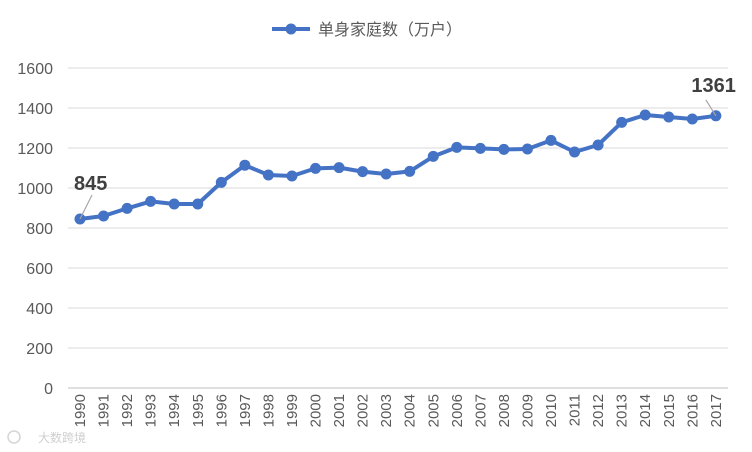  Describe the element at coordinates (62, 437) in the screenshot. I see `watermark-text: 大数跨境` at that location.